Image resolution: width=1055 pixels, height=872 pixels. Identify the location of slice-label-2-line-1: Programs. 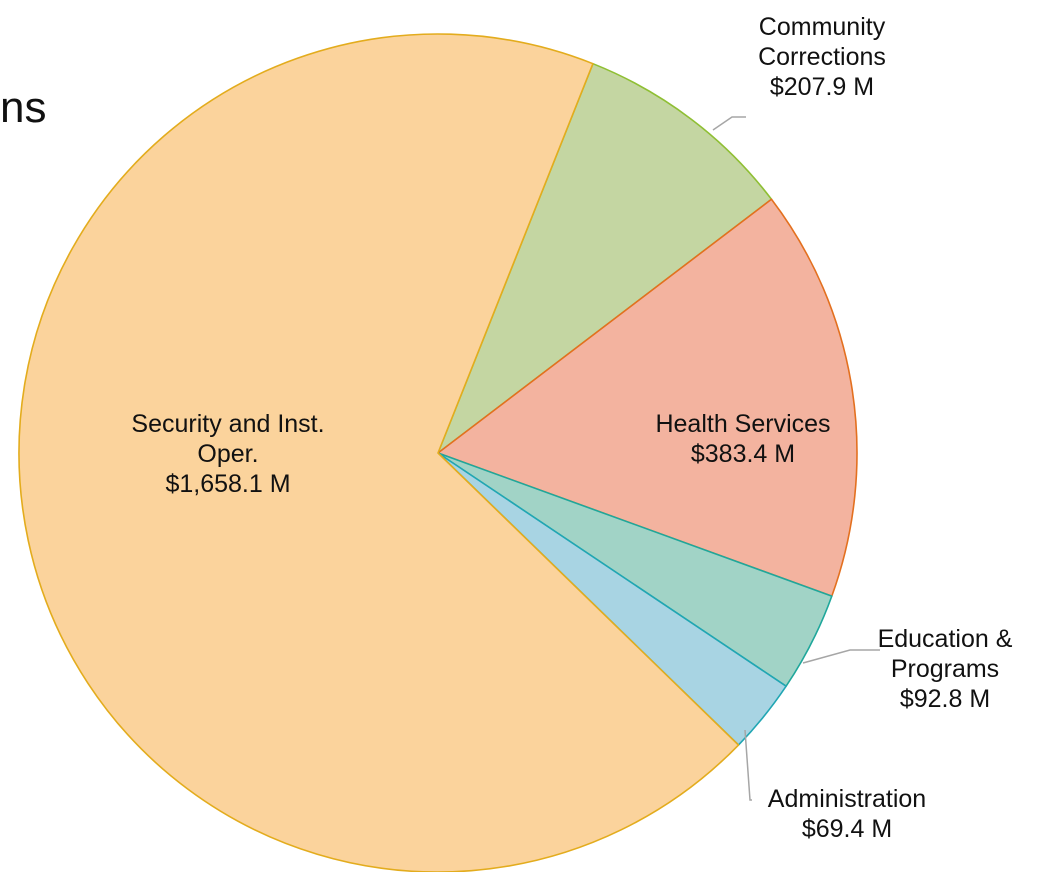
(945, 669).